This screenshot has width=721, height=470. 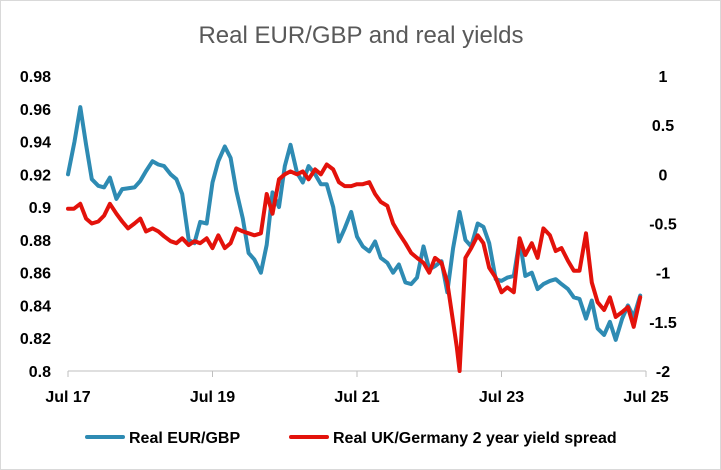 What do you see at coordinates (360, 35) in the screenshot?
I see `chart-title: Real EUR/GBP and real yields` at bounding box center [360, 35].